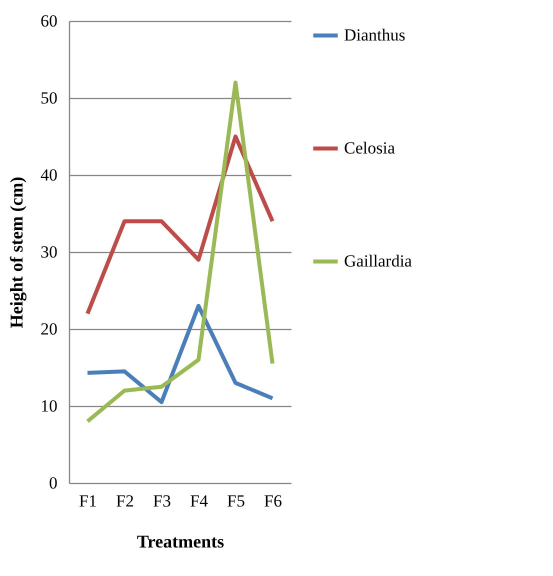 The height and width of the screenshot is (576, 553). Describe the element at coordinates (49, 252) in the screenshot. I see `y-tick-label: 30` at that location.